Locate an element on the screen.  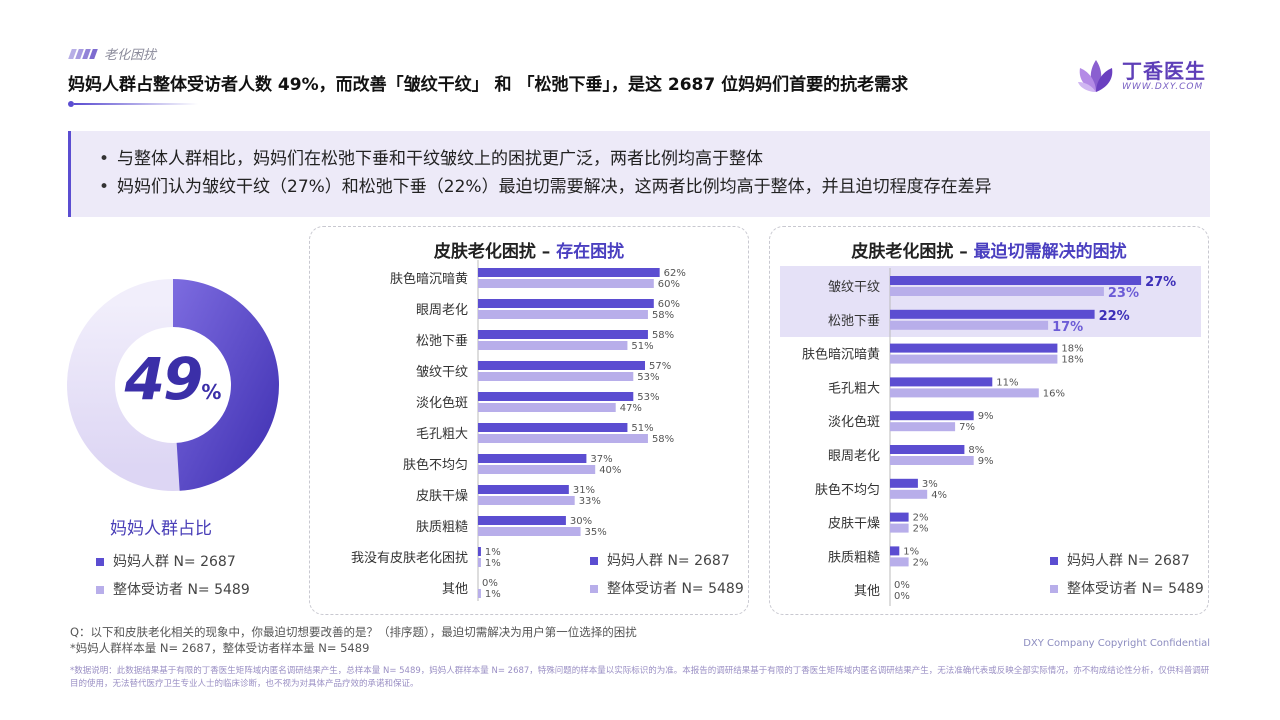
bar-value-label: 47% is located at coordinates (631, 408).